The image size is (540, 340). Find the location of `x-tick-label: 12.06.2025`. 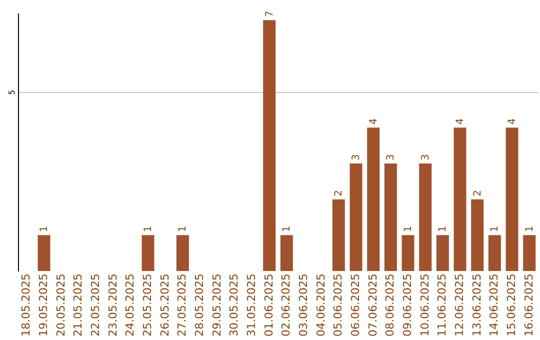

x-tick-label: 12.06.2025 is located at coordinates (459, 305).